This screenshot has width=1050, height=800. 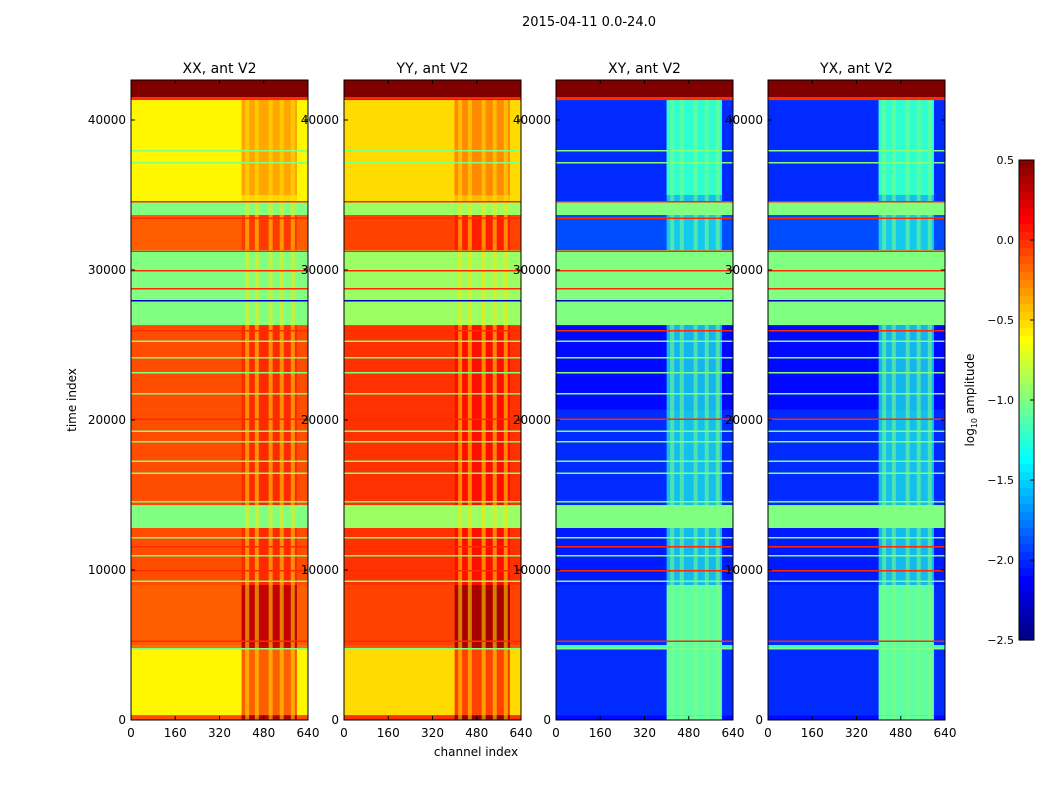 I want to click on colorbar: 0.5 0.0 −0.5 −1.0 −1.5 −2.0 −2.5, so click(x=1011, y=400).